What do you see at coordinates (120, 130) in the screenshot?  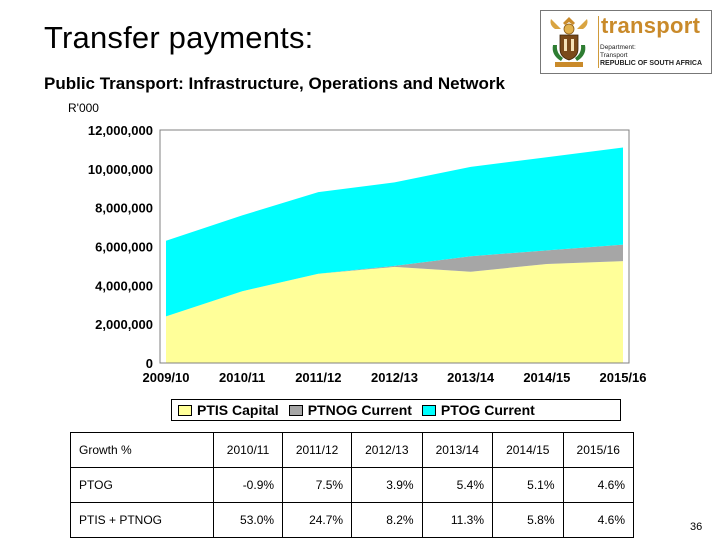 I see `y-tick-label: 12,000,000` at bounding box center [120, 130].